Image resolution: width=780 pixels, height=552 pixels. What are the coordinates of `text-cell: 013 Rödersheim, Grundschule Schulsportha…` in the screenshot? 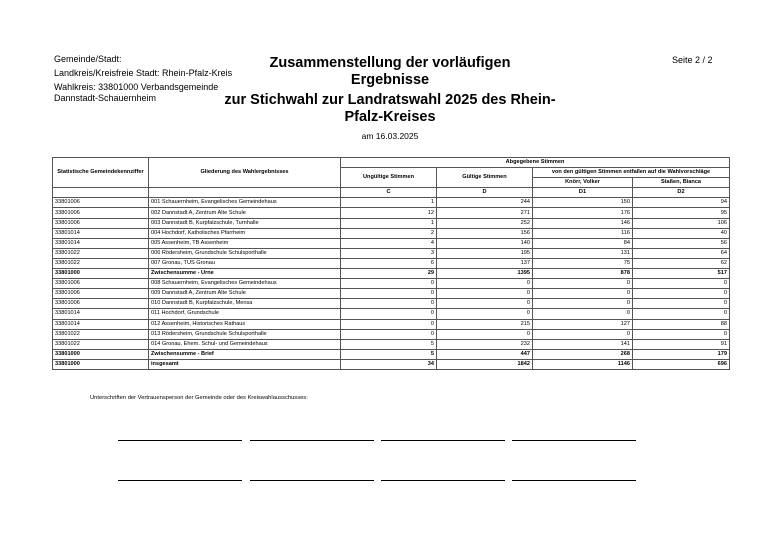 It's located at (244, 334).